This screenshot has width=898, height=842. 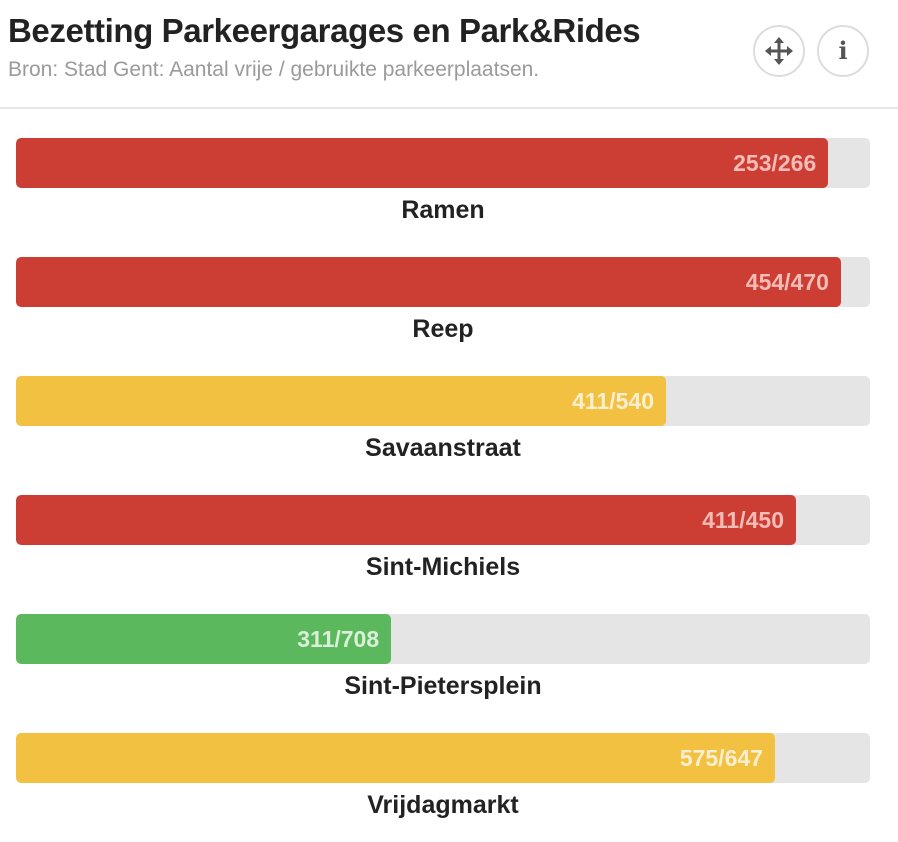 I want to click on garage-name: Vrijdagmarkt, so click(x=443, y=805).